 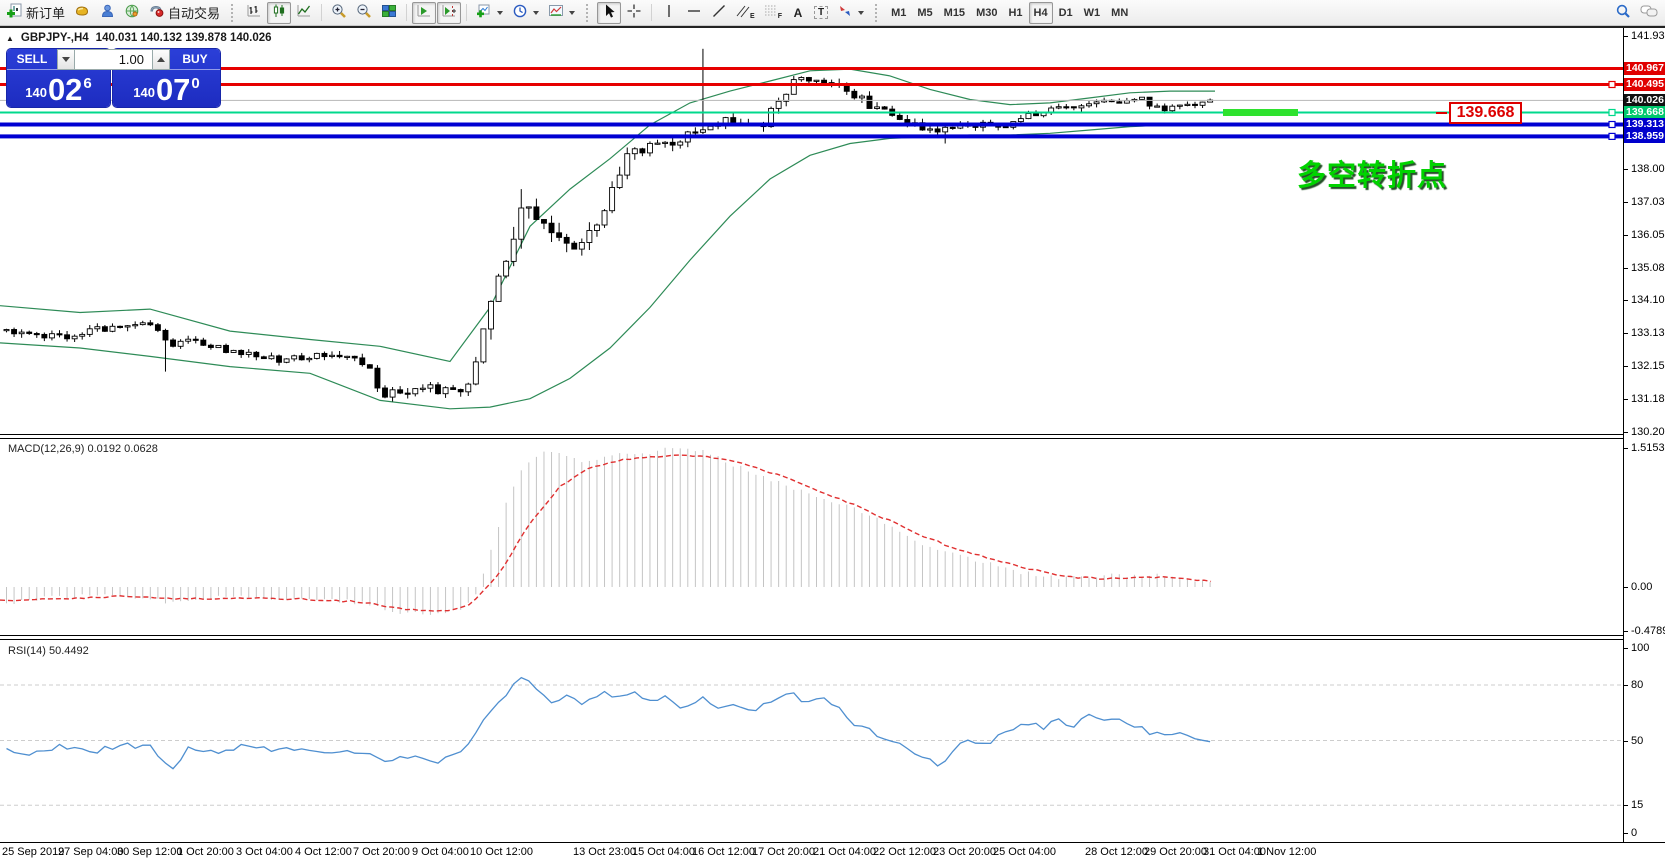 I want to click on toolbar: 新订单 自动交易 E F A T M1 M5 M15 M30 H1 H4 D1 W1 MN, so click(x=832, y=13).